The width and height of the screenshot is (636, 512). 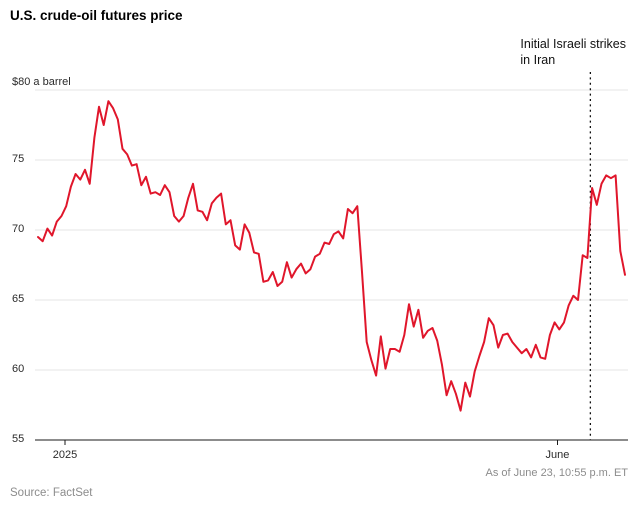 I want to click on y-tick-label: 55, so click(x=18, y=439).